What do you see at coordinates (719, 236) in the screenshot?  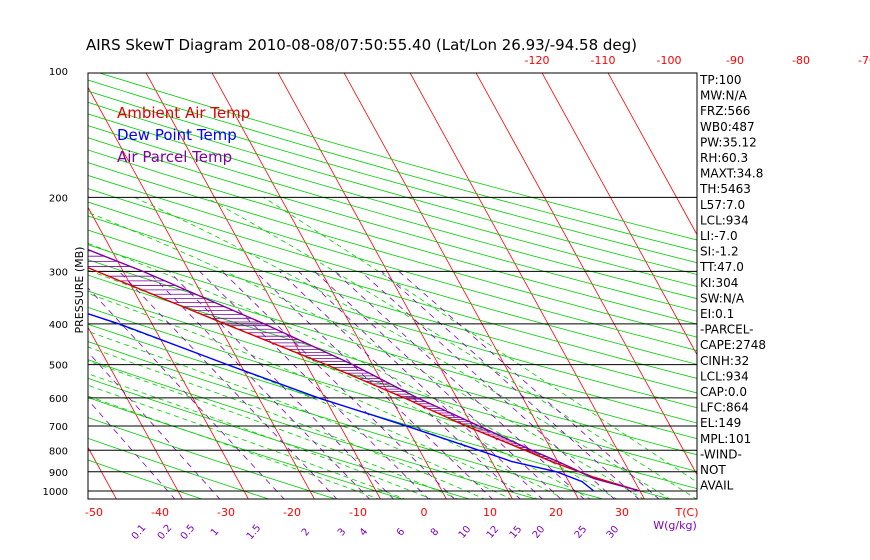 I see `index-text: LI:-7.0` at bounding box center [719, 236].